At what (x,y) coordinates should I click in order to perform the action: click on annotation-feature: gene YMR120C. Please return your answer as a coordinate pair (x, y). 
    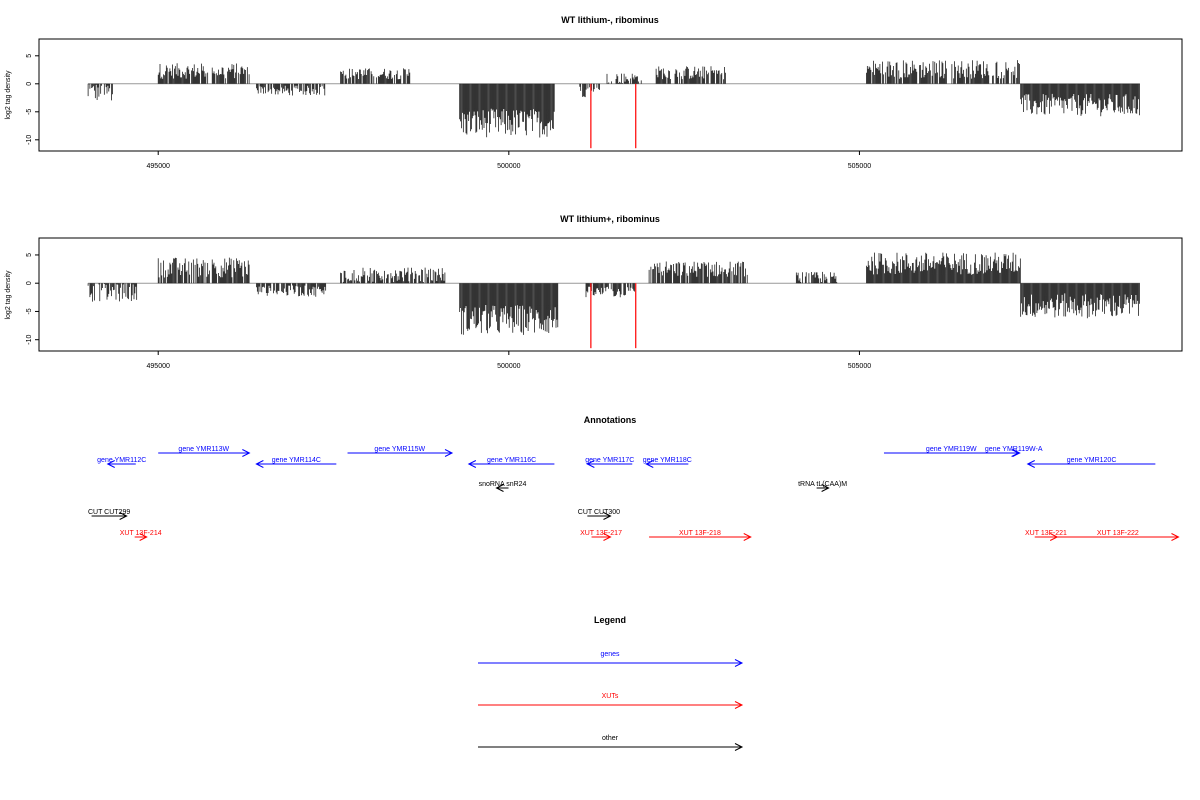
    Looking at the image, I should click on (1091, 462).